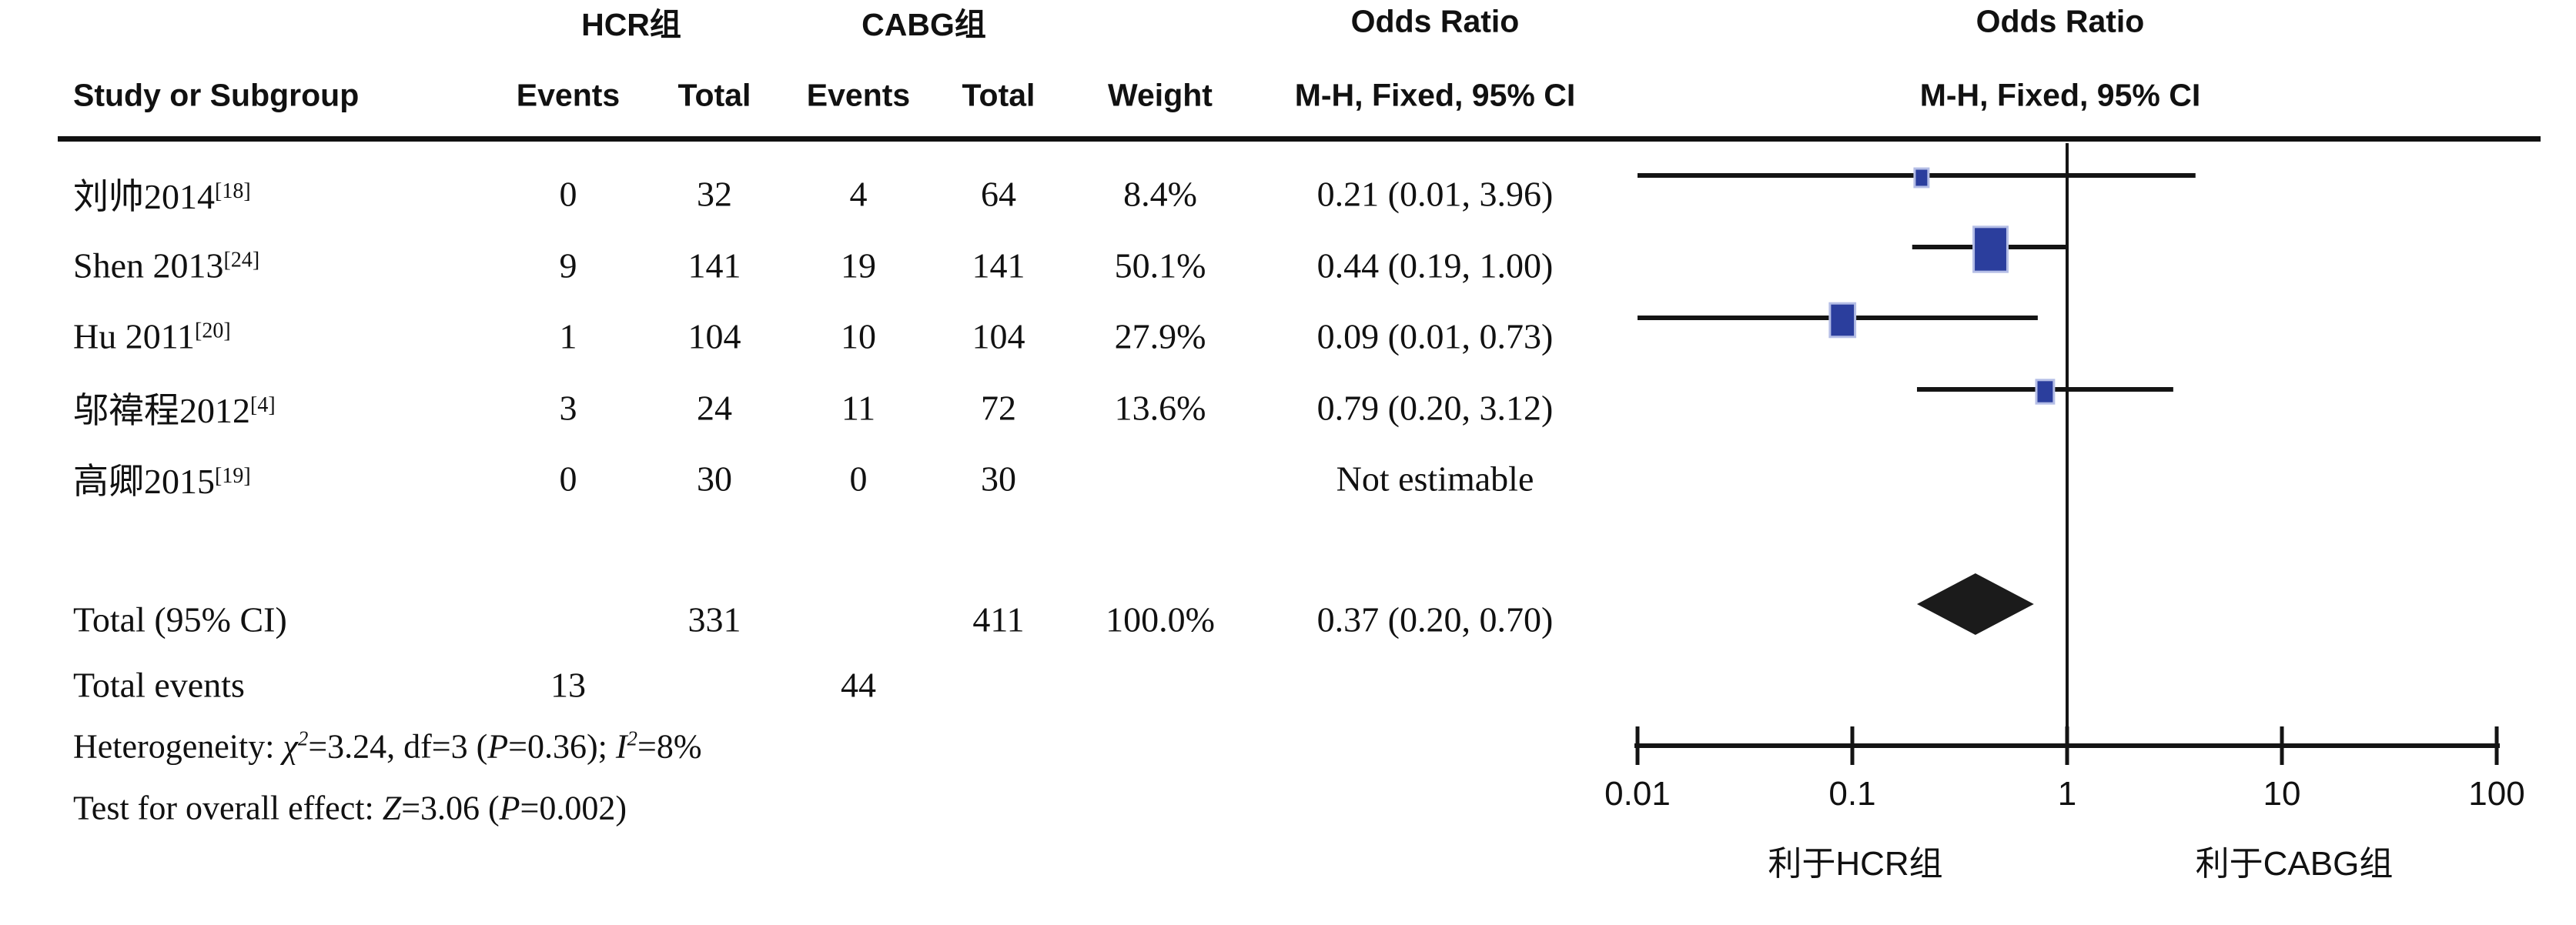 Image resolution: width=2576 pixels, height=925 pixels. What do you see at coordinates (1435, 408) in the screenshot?
I see `ci-text-cell: 0.79 (0.20, 3.12)` at bounding box center [1435, 408].